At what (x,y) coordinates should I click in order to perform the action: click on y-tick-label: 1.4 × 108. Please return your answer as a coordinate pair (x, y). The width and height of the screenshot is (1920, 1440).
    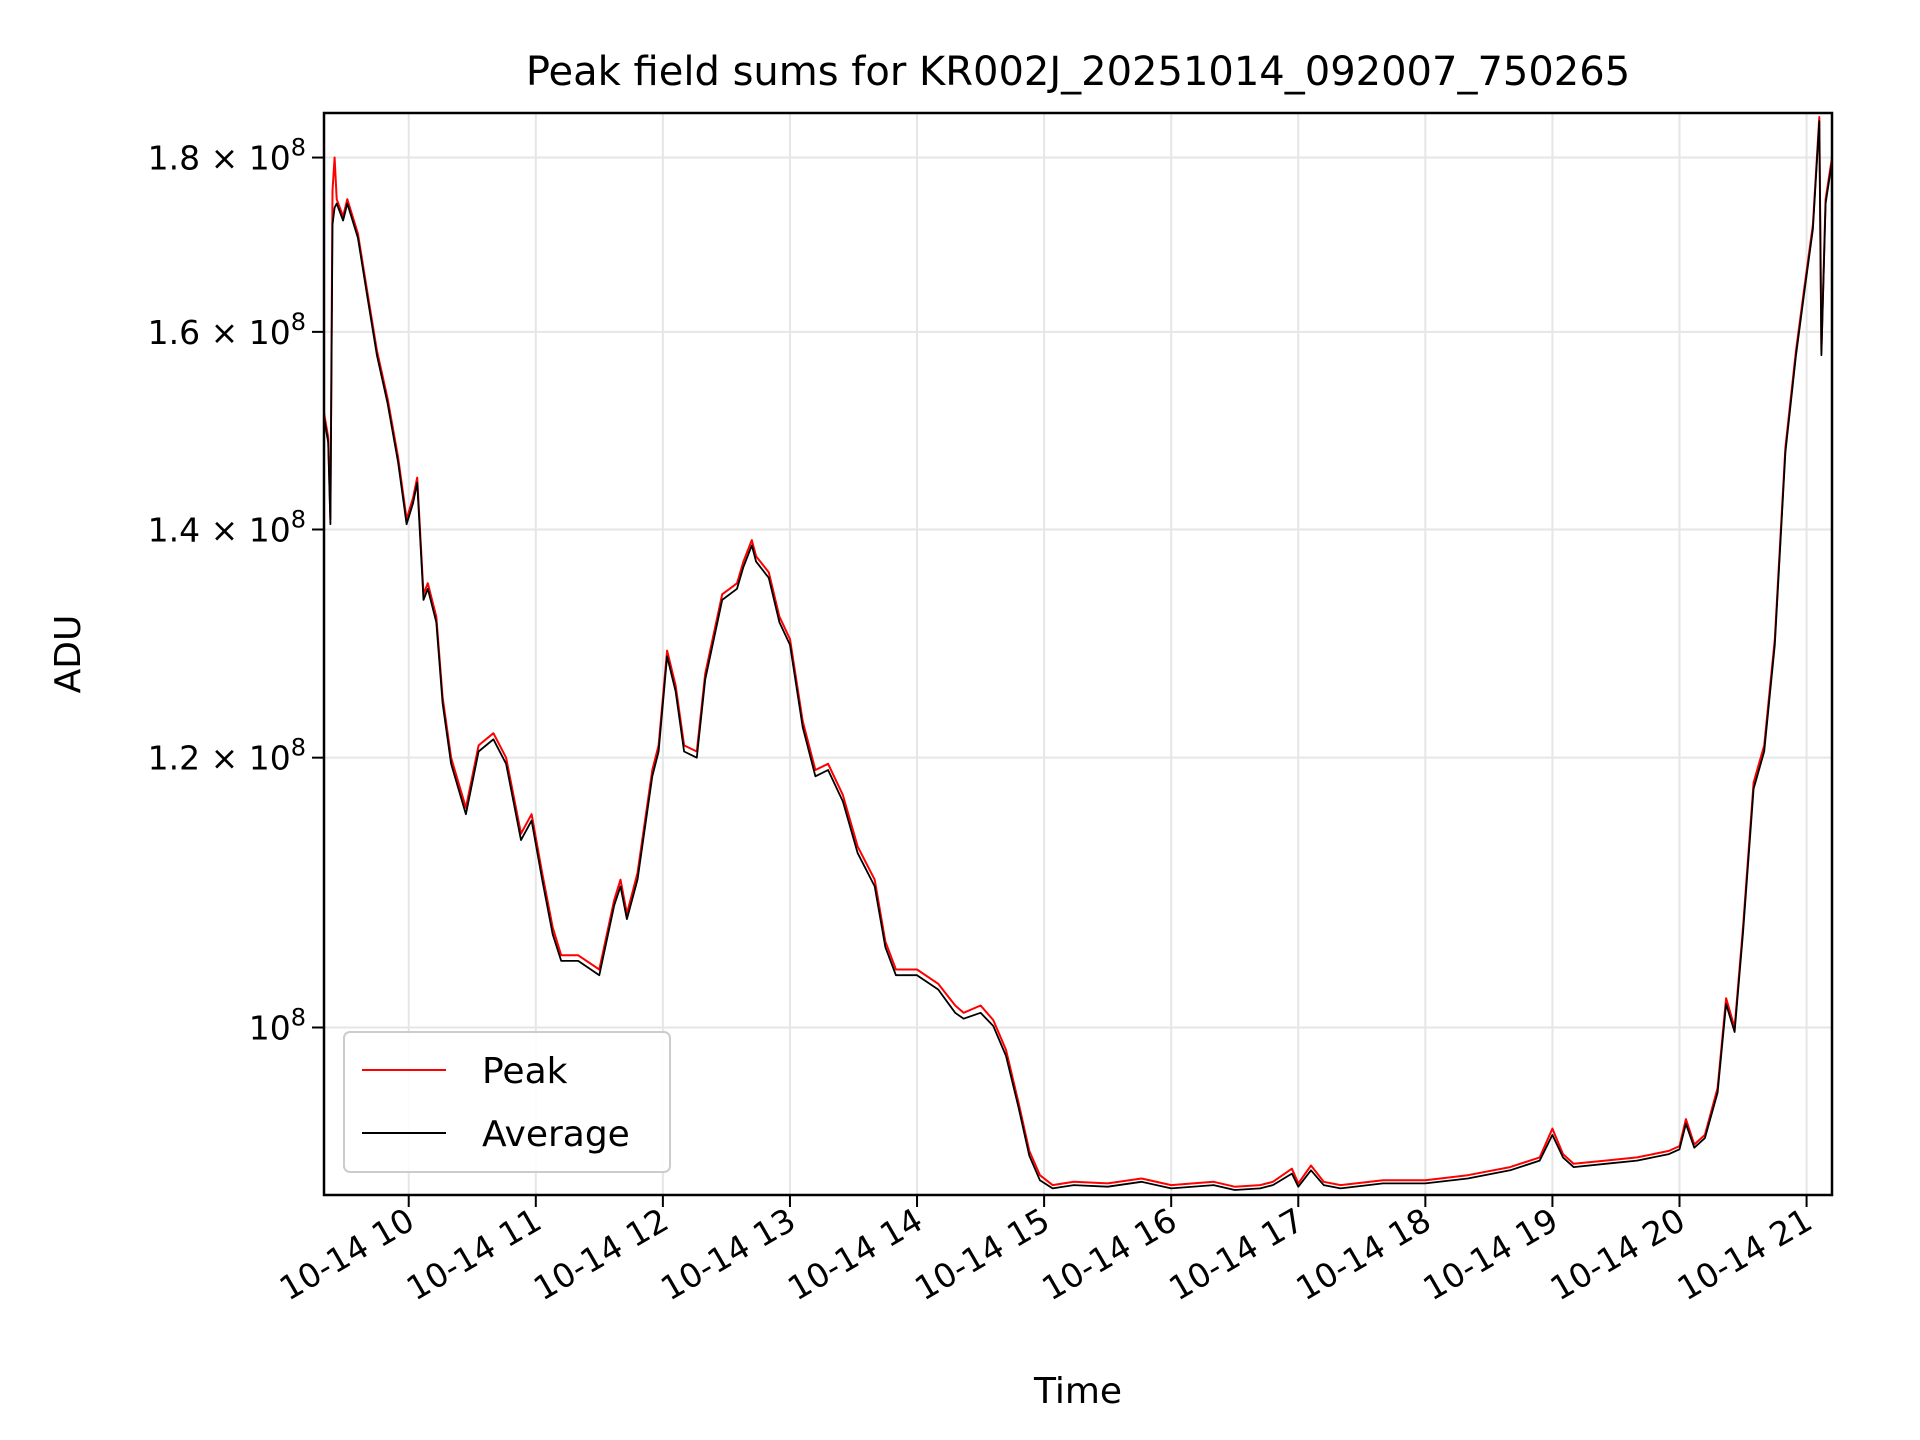
    Looking at the image, I should click on (227, 528).